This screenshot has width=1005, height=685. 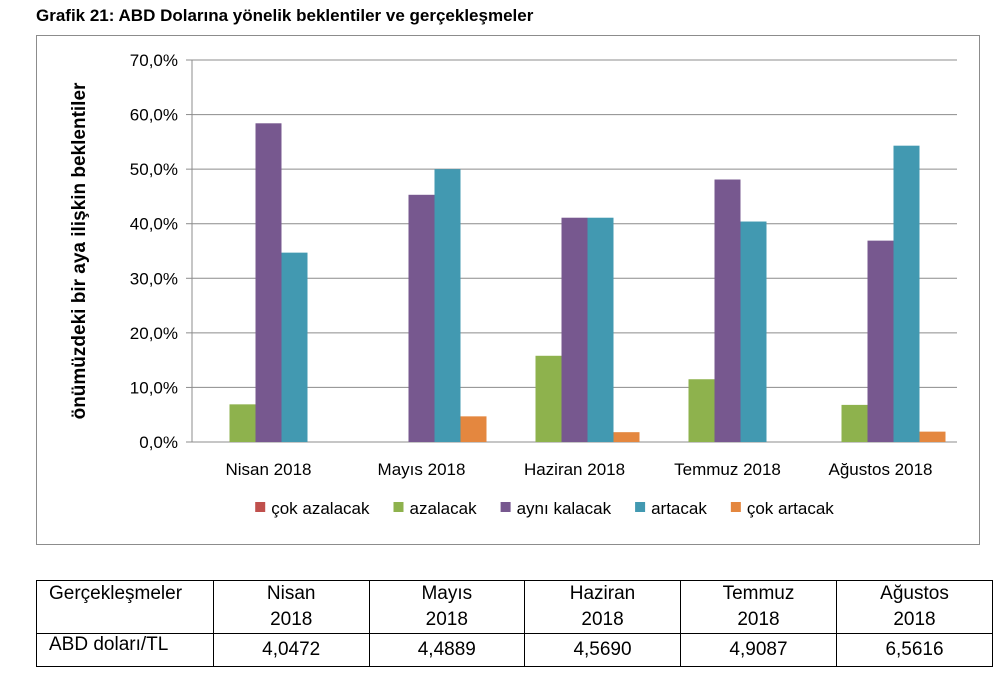 What do you see at coordinates (268, 469) in the screenshot?
I see `x-tick-label: Nisan 2018` at bounding box center [268, 469].